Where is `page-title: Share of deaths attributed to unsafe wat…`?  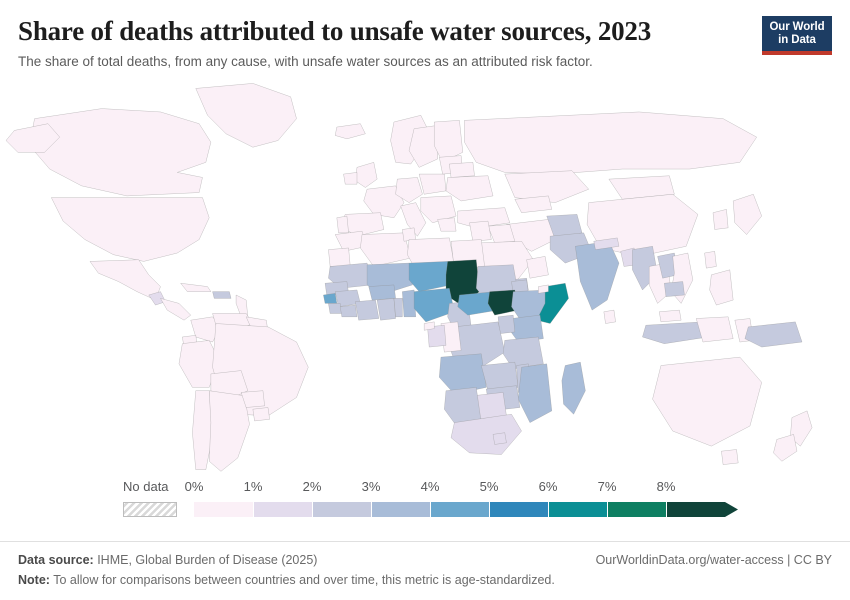
page-title: Share of deaths attributed to unsafe wat… is located at coordinates (335, 31).